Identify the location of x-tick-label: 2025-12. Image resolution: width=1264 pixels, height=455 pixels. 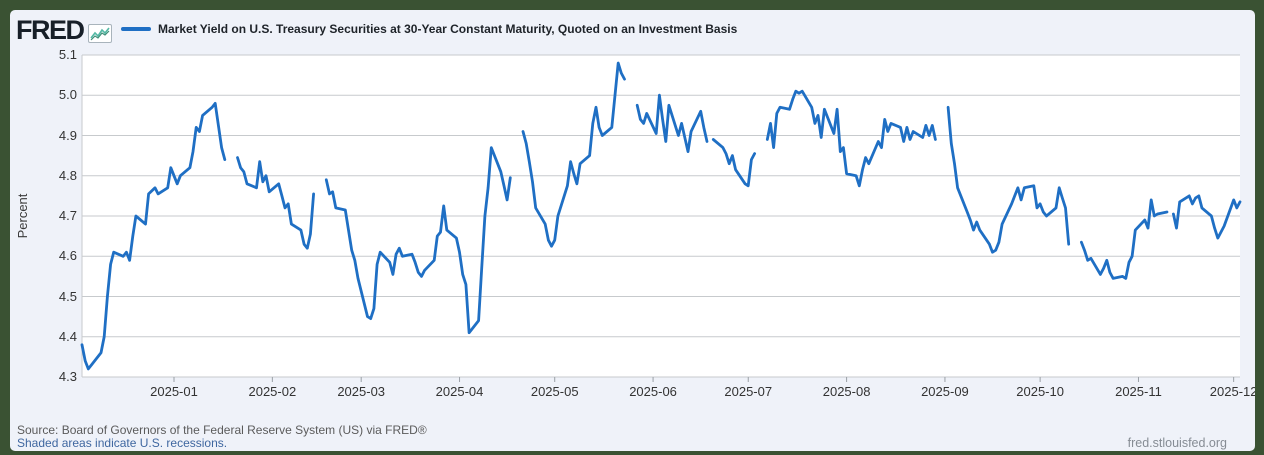
(1232, 391).